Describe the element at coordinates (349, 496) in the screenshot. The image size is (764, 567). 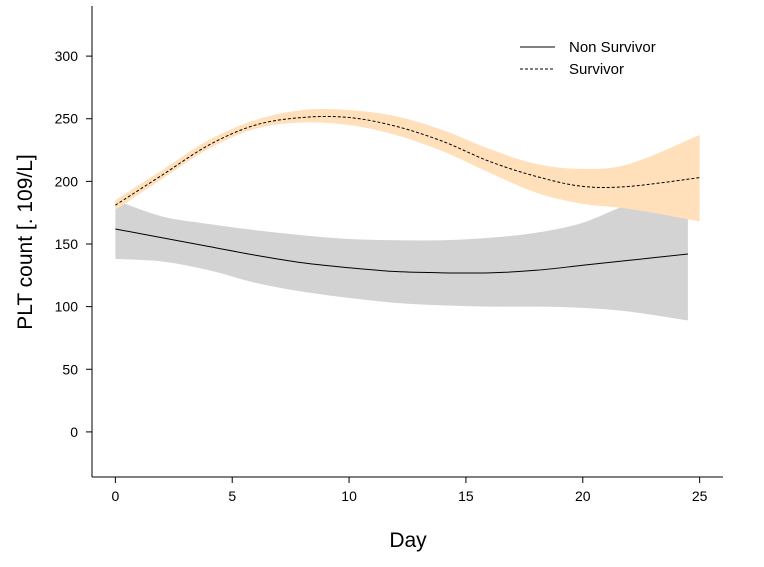
I see `x-tick-label: 10` at that location.